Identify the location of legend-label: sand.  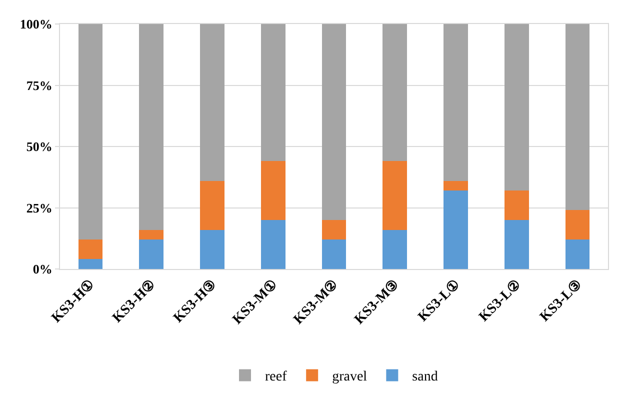
(425, 377).